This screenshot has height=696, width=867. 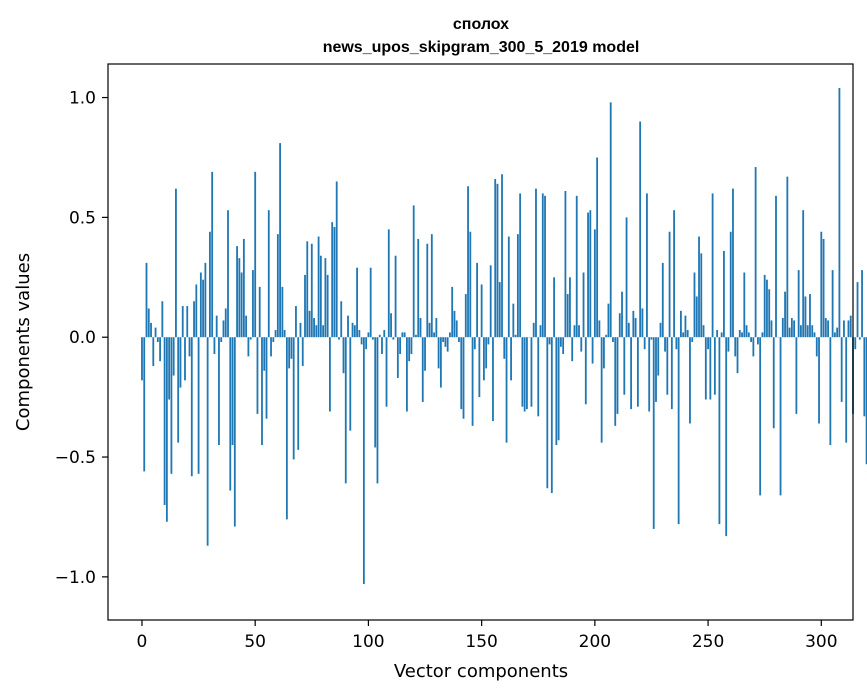 What do you see at coordinates (255, 642) in the screenshot?
I see `x-tick-label-1: 50` at bounding box center [255, 642].